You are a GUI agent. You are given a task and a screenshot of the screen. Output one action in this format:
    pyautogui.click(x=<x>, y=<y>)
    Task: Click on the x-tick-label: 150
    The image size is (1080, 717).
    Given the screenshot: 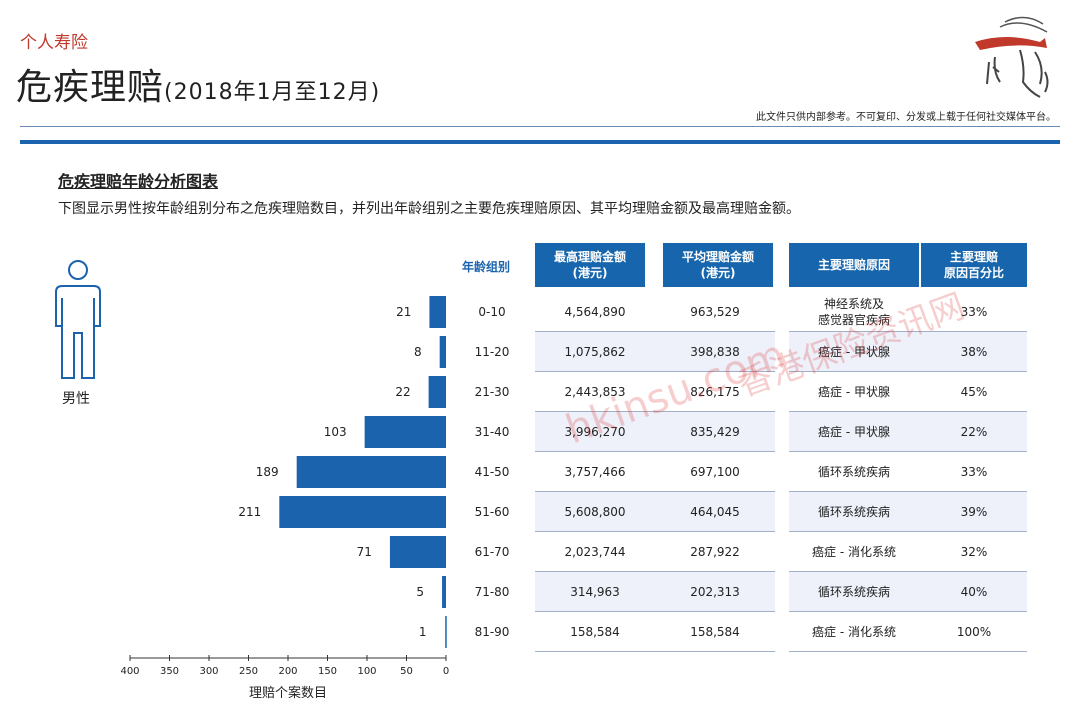 What is the action you would take?
    pyautogui.click(x=327, y=671)
    